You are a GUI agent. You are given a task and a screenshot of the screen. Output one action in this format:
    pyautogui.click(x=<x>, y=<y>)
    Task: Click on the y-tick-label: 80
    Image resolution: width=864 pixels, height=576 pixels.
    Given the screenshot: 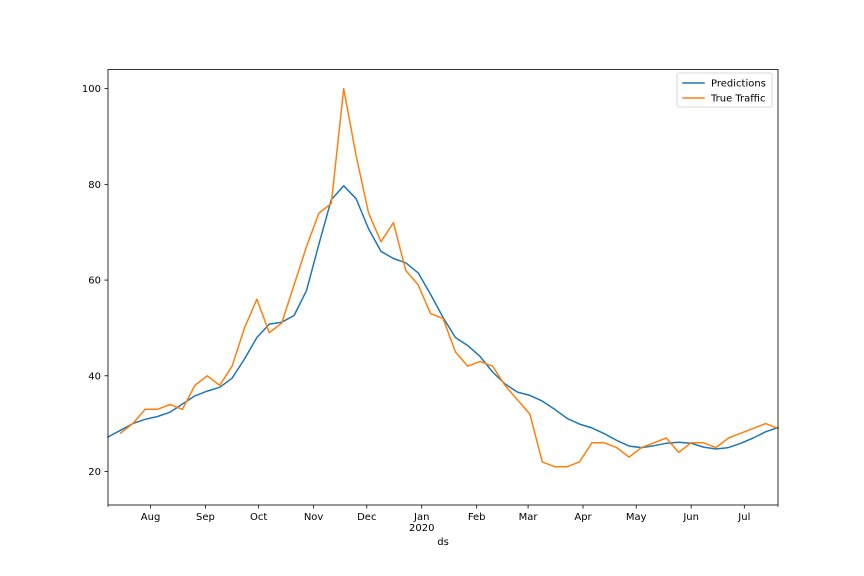 What is the action you would take?
    pyautogui.click(x=94, y=185)
    